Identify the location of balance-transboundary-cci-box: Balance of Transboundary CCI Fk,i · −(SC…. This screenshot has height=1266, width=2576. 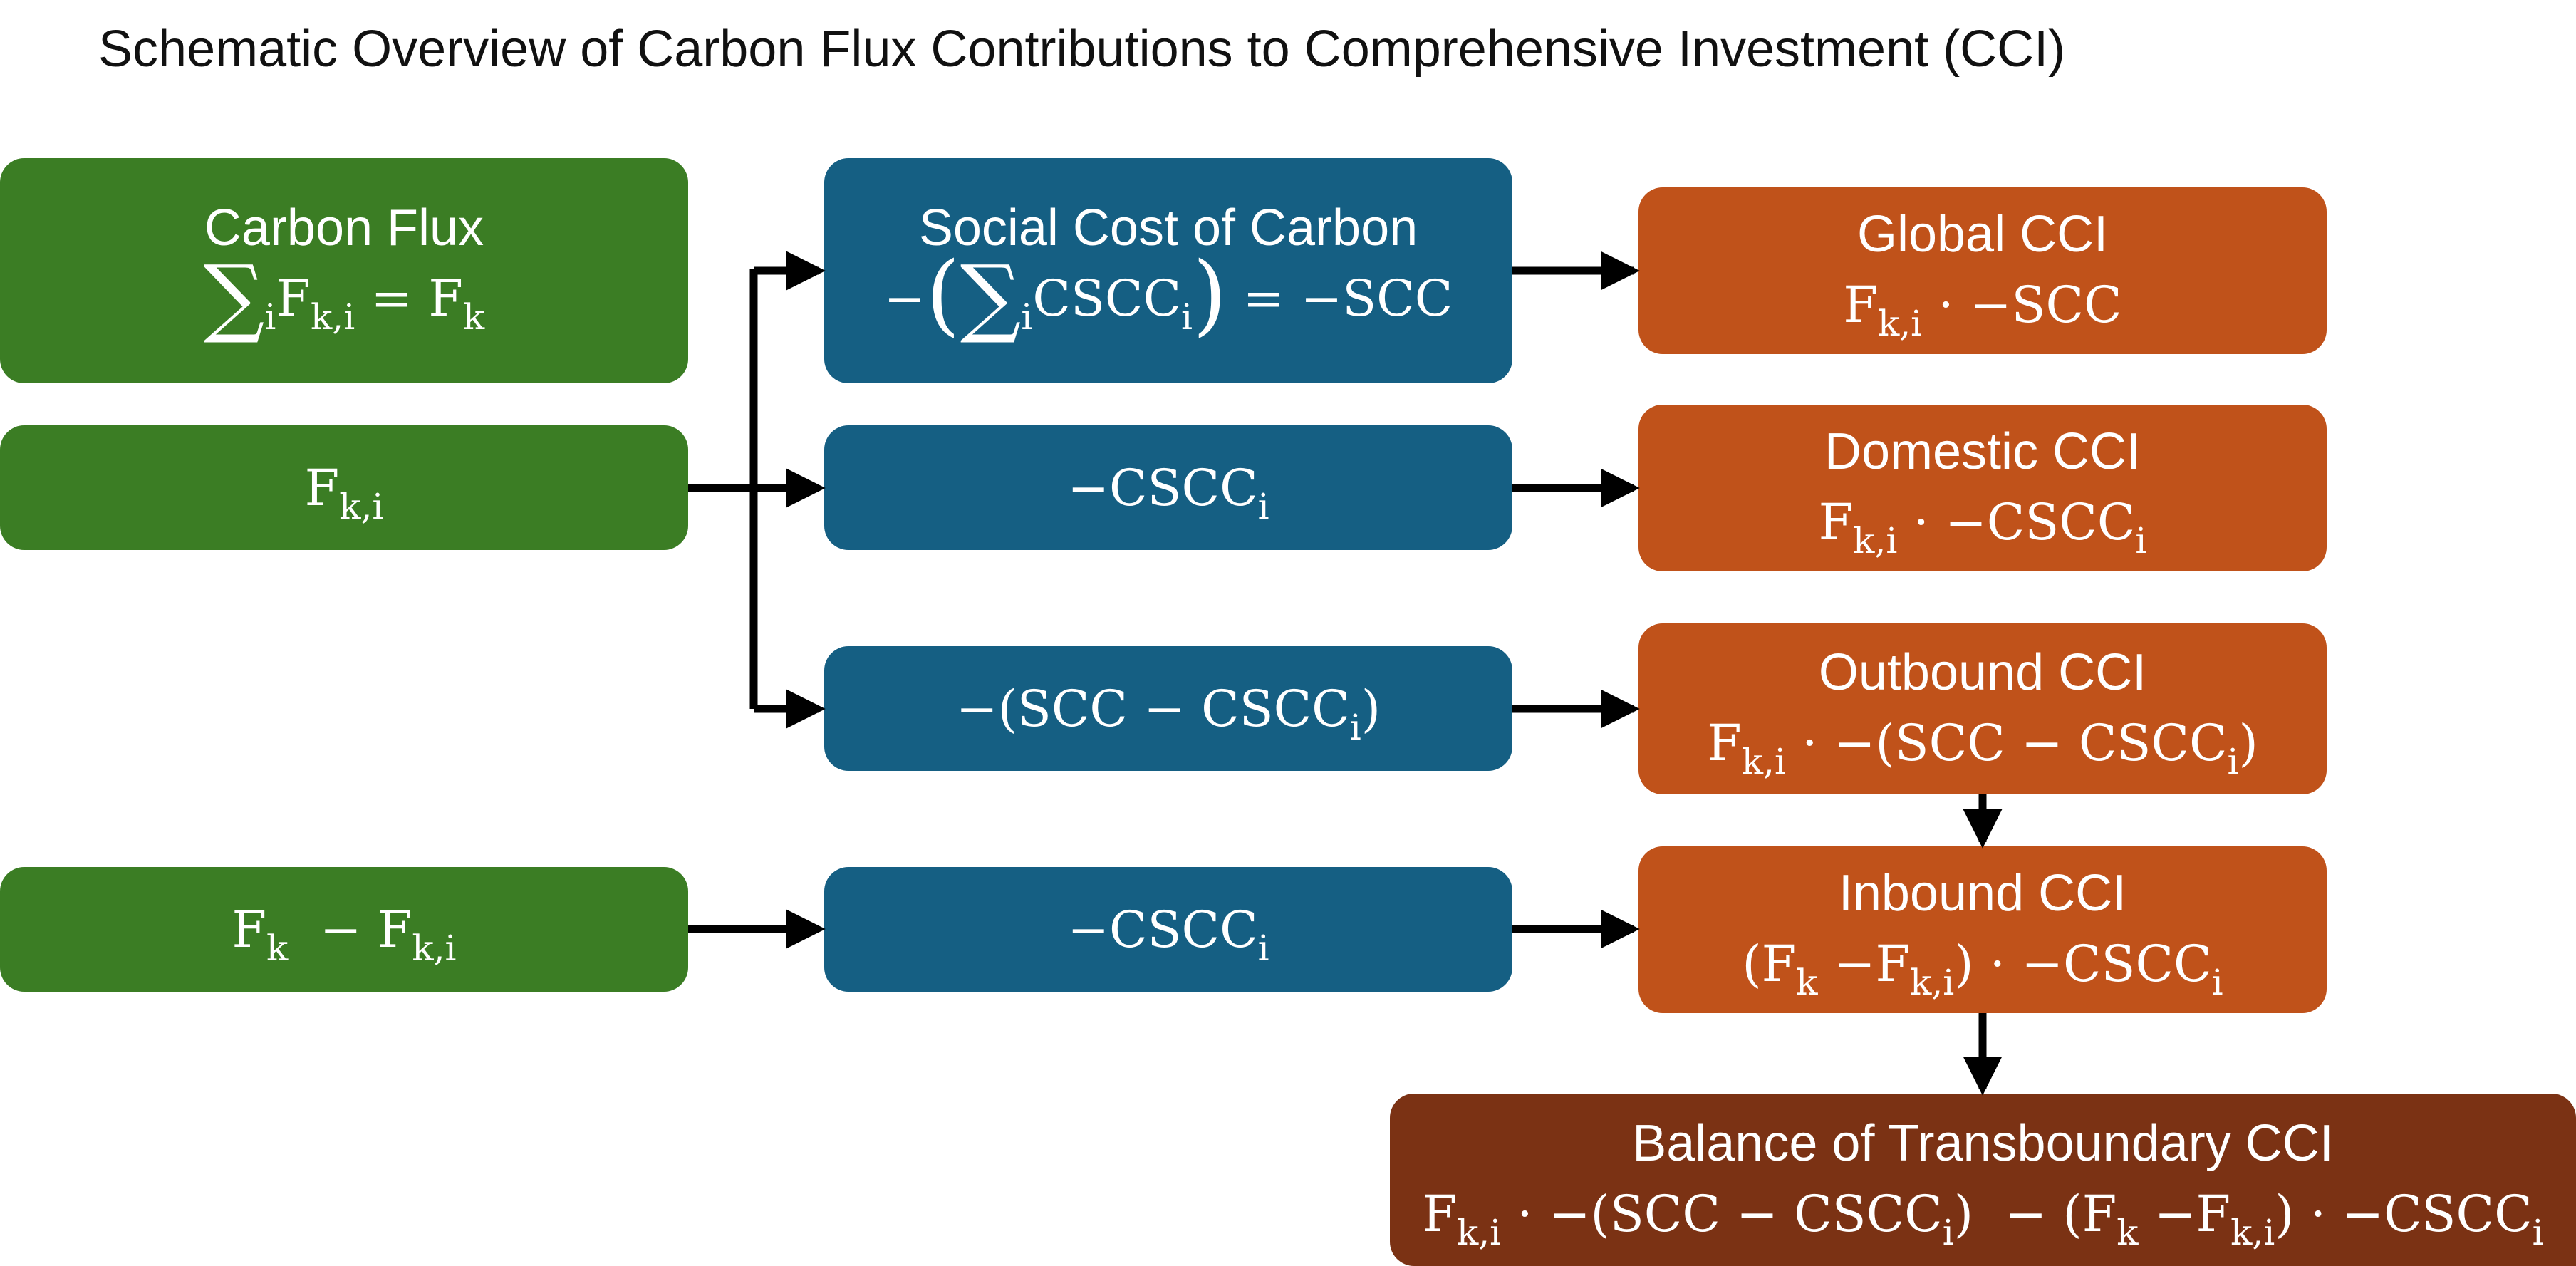
(1983, 1180).